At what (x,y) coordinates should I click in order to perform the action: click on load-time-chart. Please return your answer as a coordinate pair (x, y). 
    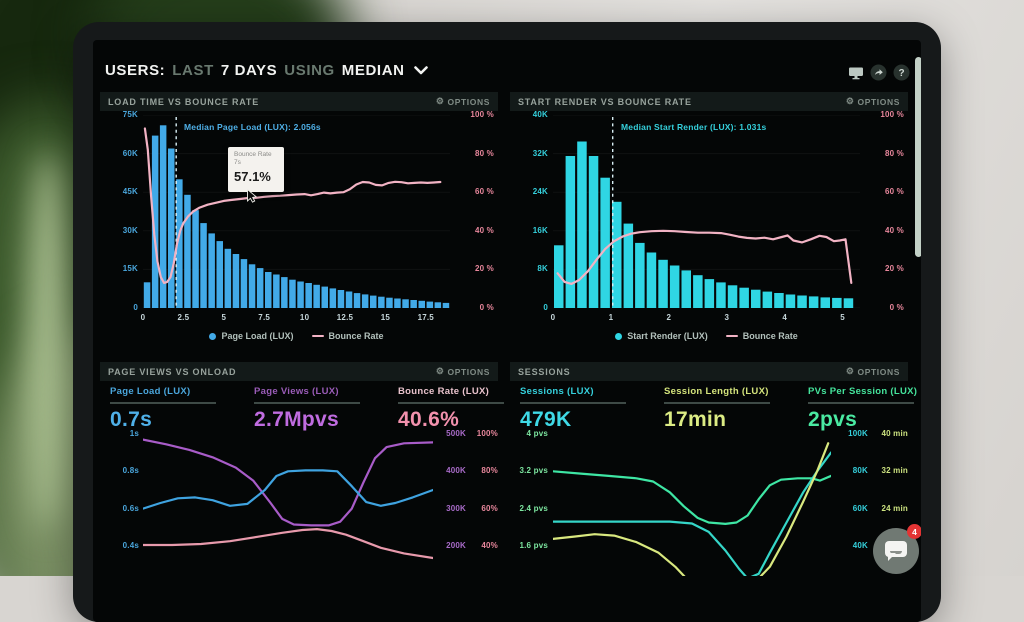
    Looking at the image, I should click on (296, 211).